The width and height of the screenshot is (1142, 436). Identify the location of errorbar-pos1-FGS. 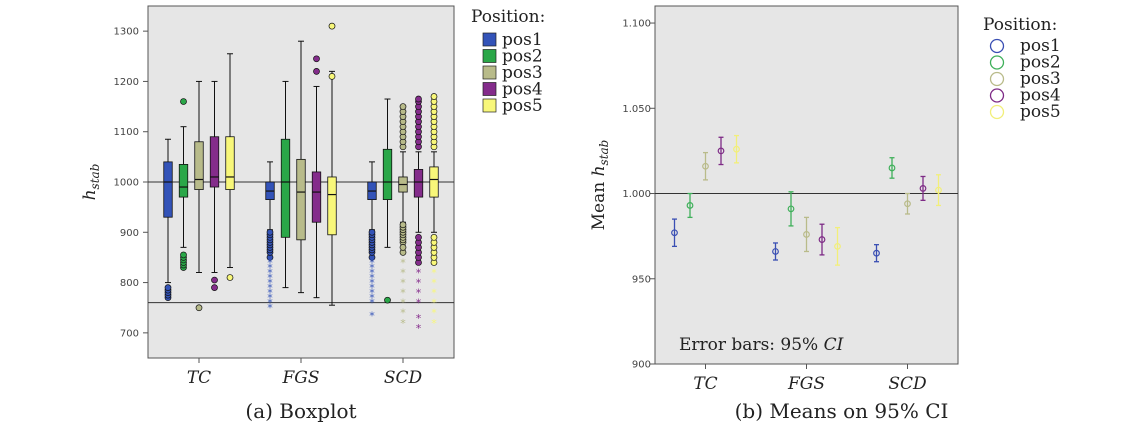
(775, 251).